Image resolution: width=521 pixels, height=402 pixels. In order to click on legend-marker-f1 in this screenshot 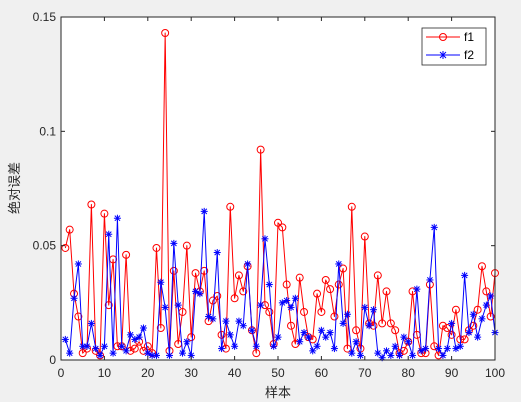, I will do `click(443, 37)`.